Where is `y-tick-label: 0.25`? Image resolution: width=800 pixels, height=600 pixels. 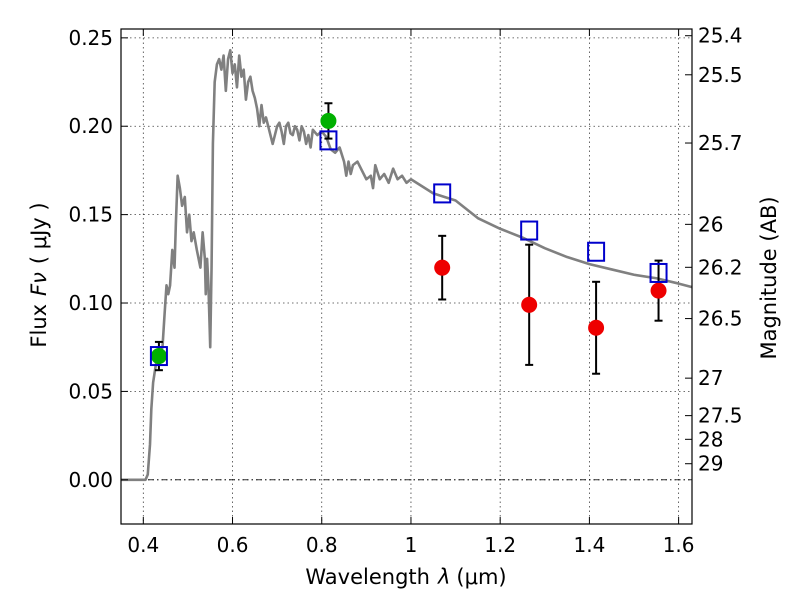
y-tick-label: 0.25 is located at coordinates (90, 38).